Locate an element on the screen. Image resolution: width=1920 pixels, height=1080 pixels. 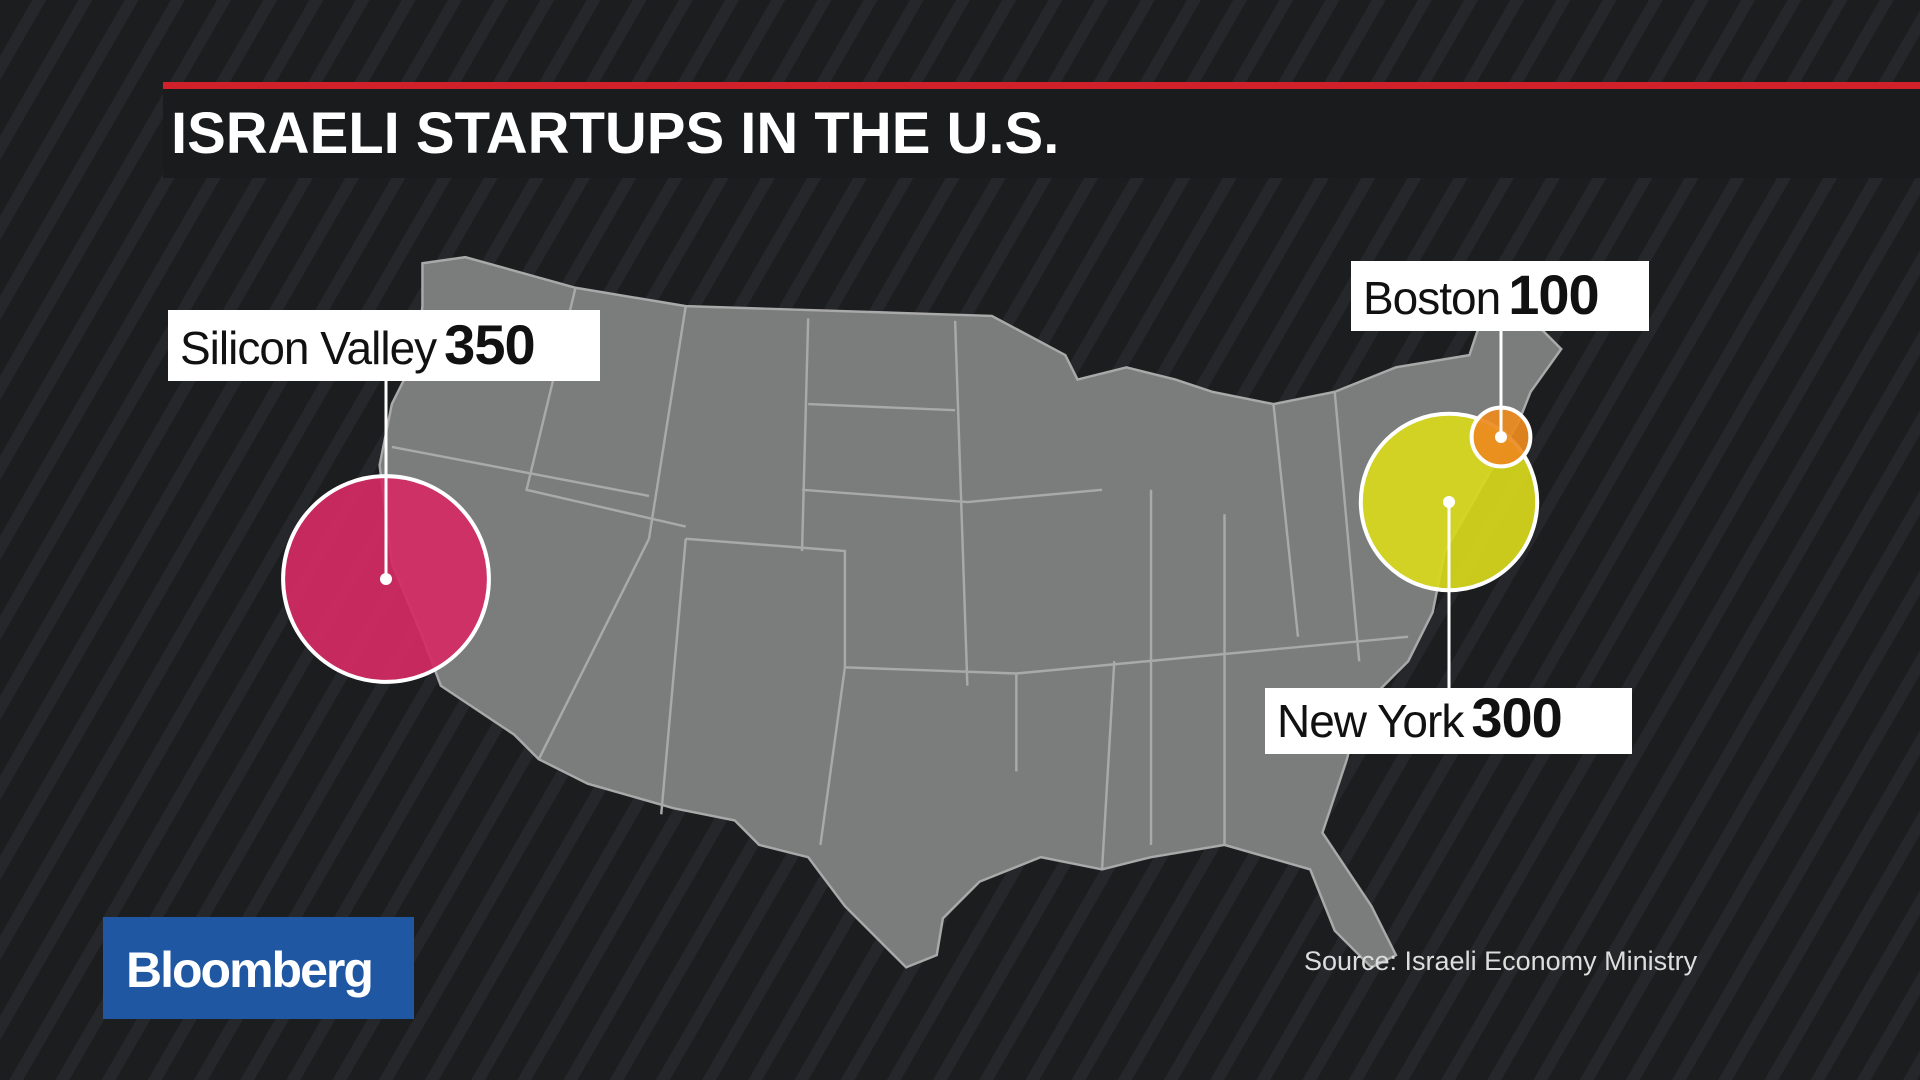
logo: Bloomberg is located at coordinates (249, 970).